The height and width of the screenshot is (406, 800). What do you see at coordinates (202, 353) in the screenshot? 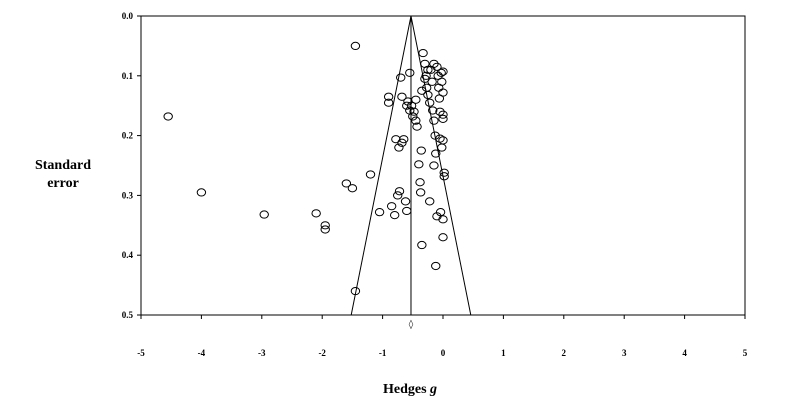
I see `x-tick-label: -4` at bounding box center [202, 353].